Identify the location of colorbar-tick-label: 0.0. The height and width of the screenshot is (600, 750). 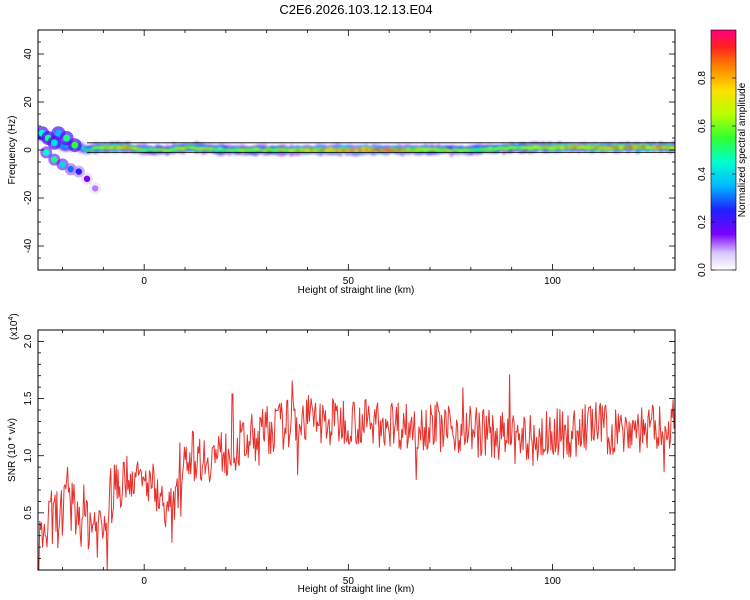
(702, 270).